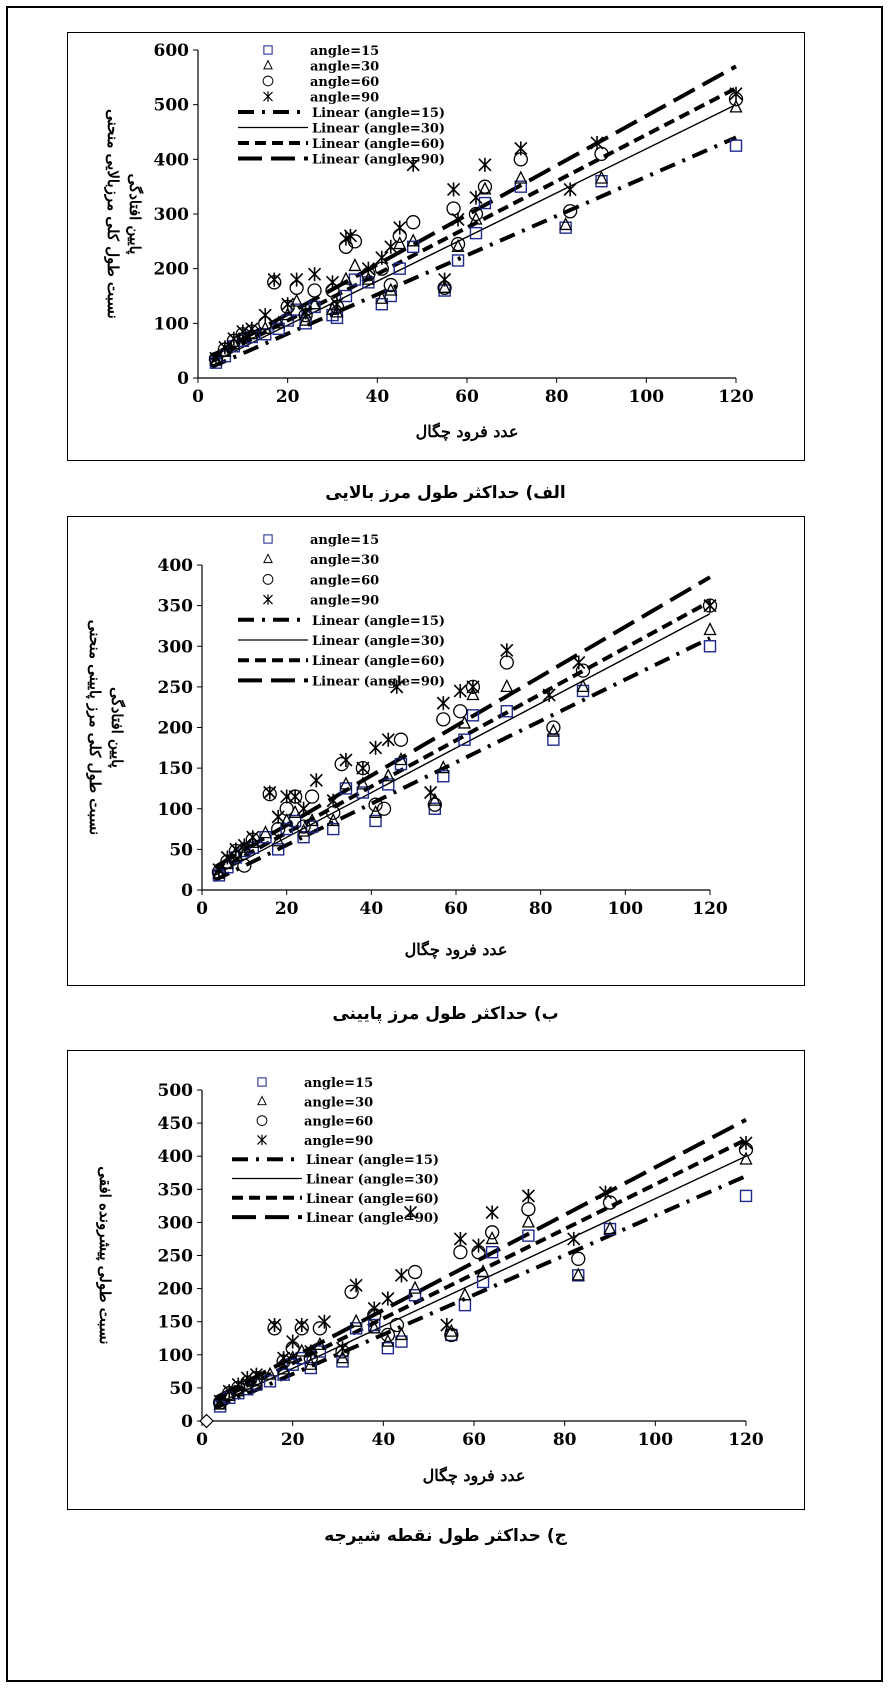  What do you see at coordinates (94, 727) in the screenshot?
I see `y-axis-title: نسبت طول کلی مرز پایینی منحنی` at bounding box center [94, 727].